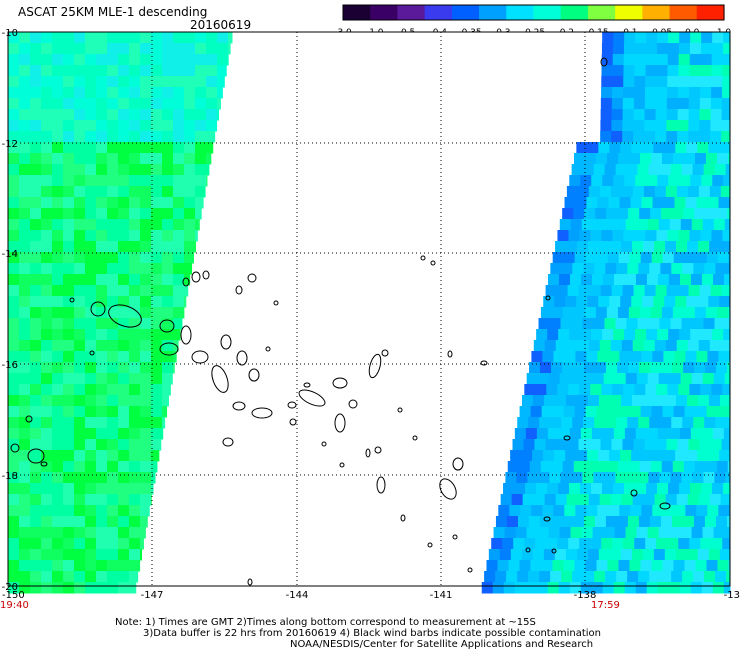  I want to click on colorbar-swatch, so click(493, 12).